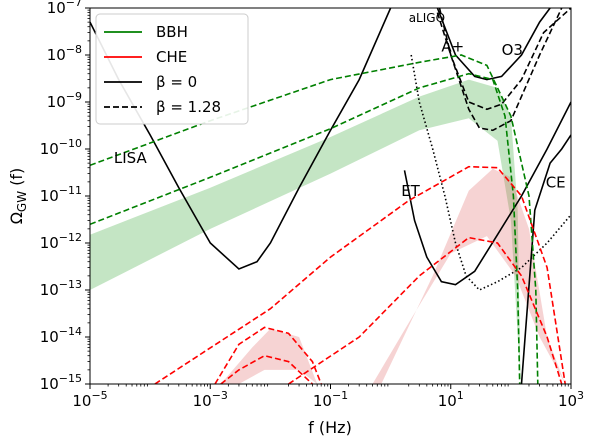 The height and width of the screenshot is (442, 590). I want to click on series-et, so click(487, 193).